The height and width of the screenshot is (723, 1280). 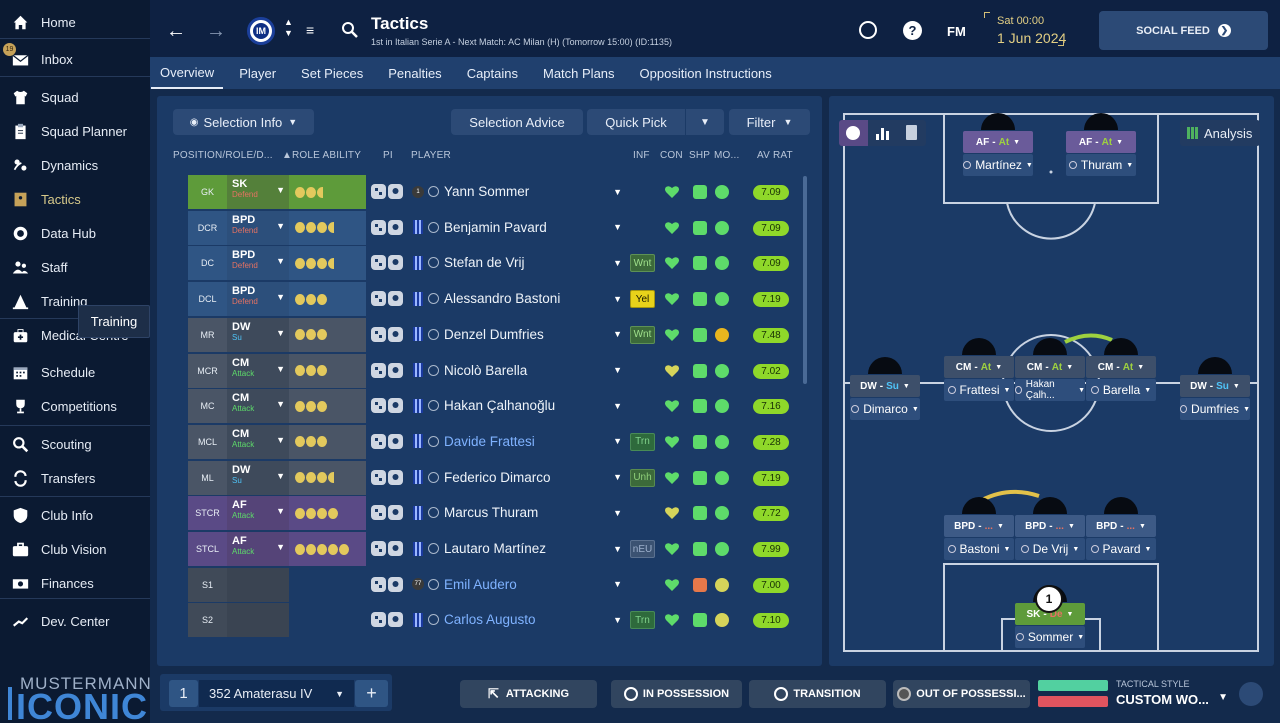 What do you see at coordinates (75, 131) in the screenshot?
I see `sidebar-item-squad-planner: Squad Planner` at bounding box center [75, 131].